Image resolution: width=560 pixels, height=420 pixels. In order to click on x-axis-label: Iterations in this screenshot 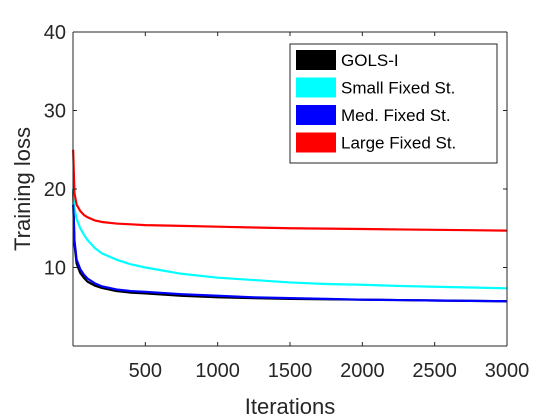, I will do `click(290, 406)`.